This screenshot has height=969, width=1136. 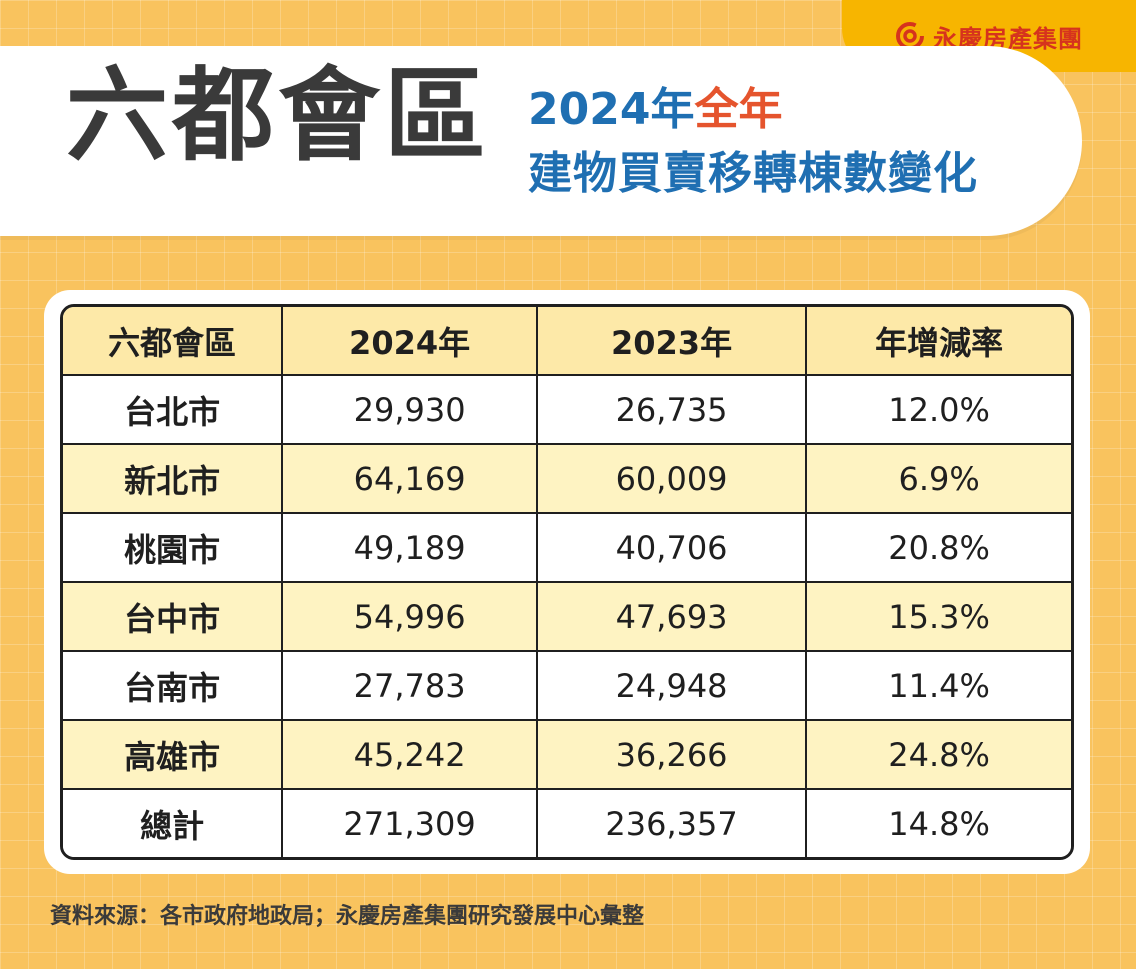 I want to click on table-row: 高雄市 45,242 36,266 24.8%, so click(x=567, y=755).